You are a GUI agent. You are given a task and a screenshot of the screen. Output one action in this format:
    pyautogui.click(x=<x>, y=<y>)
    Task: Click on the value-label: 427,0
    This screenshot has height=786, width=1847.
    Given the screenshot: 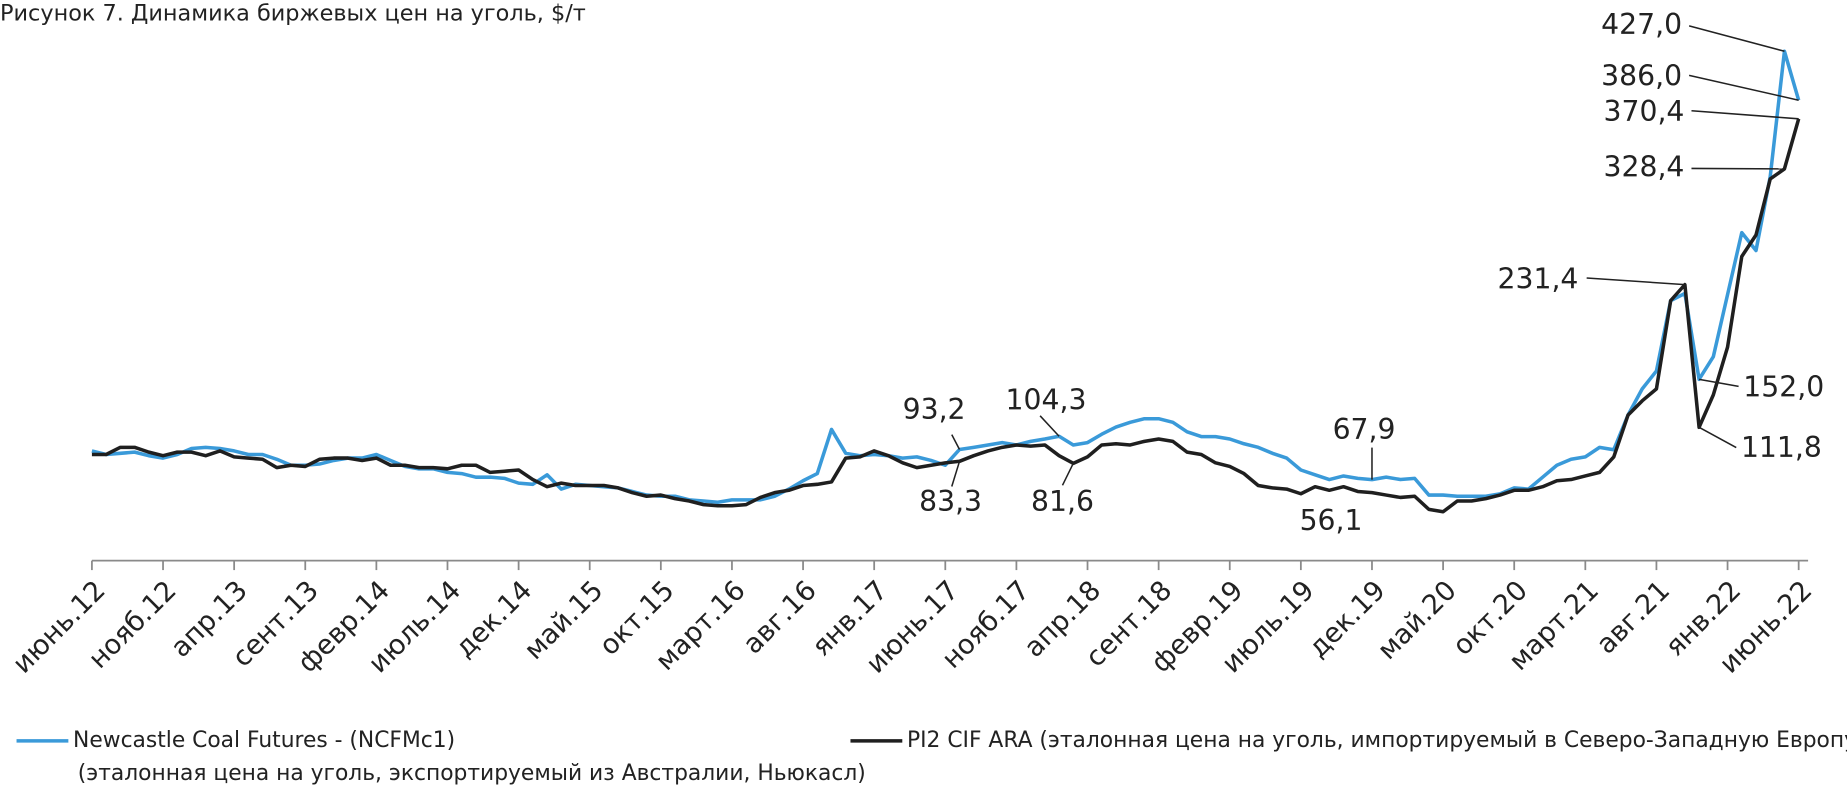 What is the action you would take?
    pyautogui.click(x=1641, y=24)
    